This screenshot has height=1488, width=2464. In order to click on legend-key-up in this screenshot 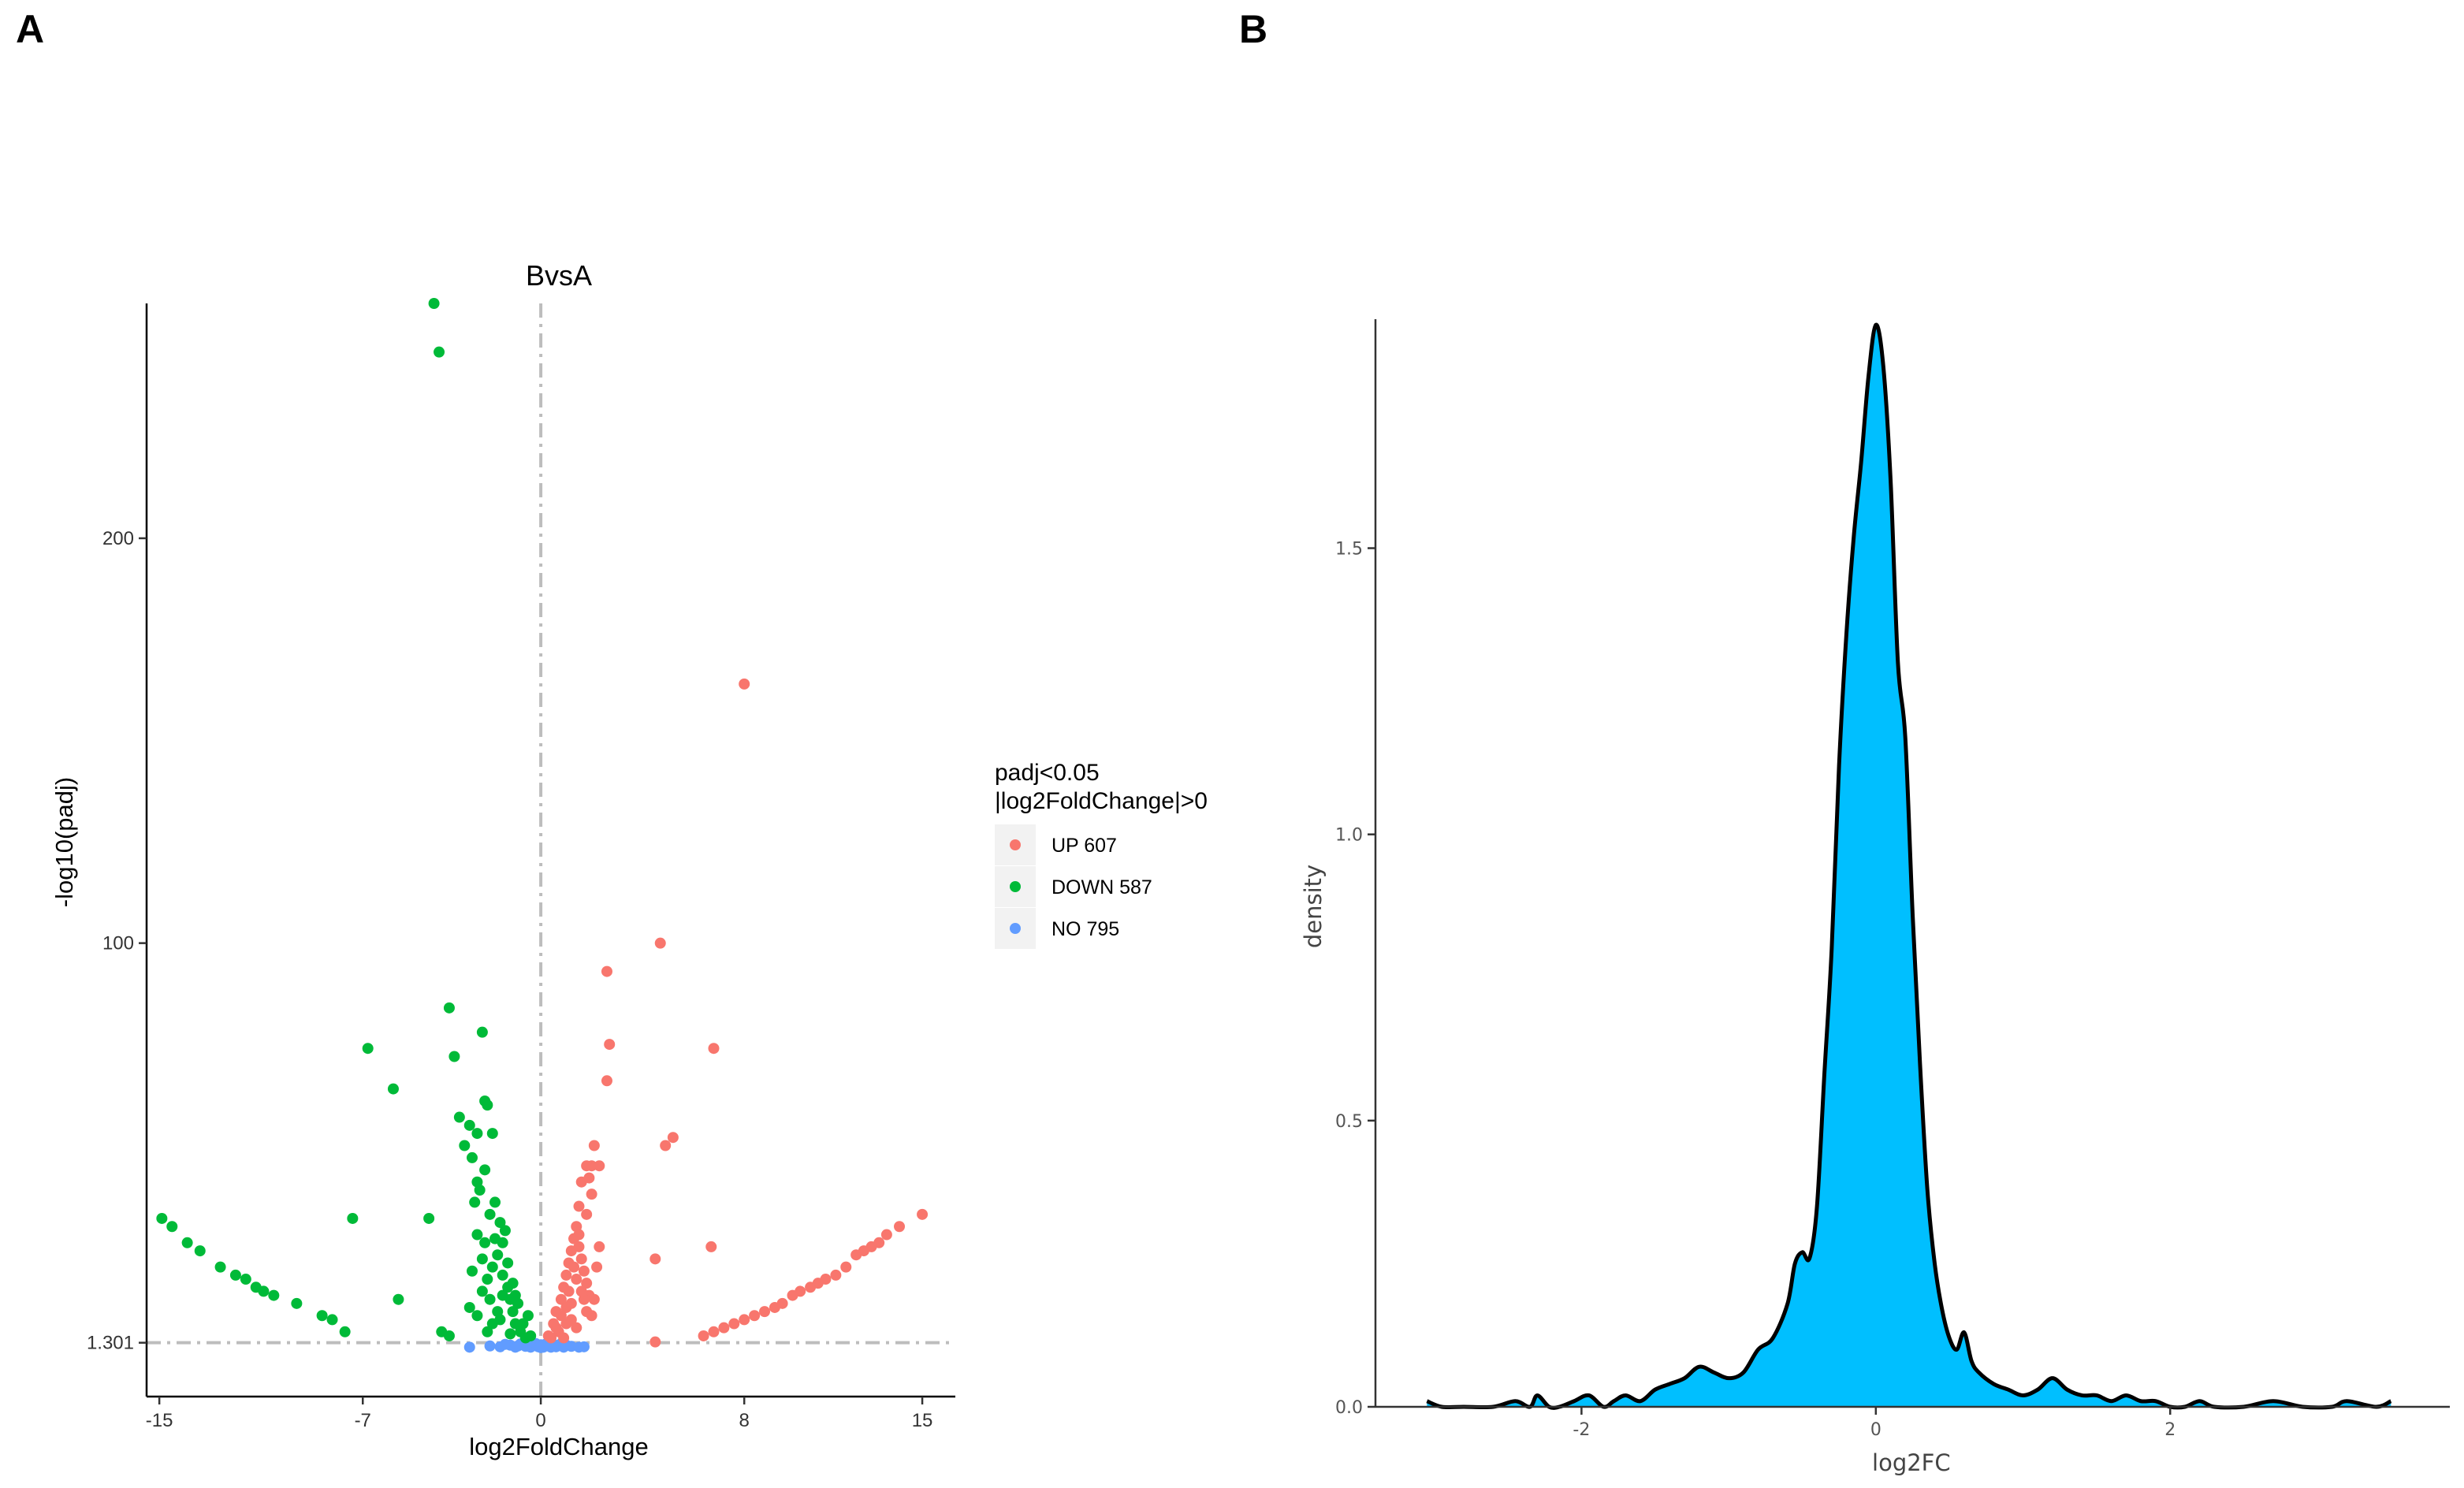, I will do `click(1015, 844)`.